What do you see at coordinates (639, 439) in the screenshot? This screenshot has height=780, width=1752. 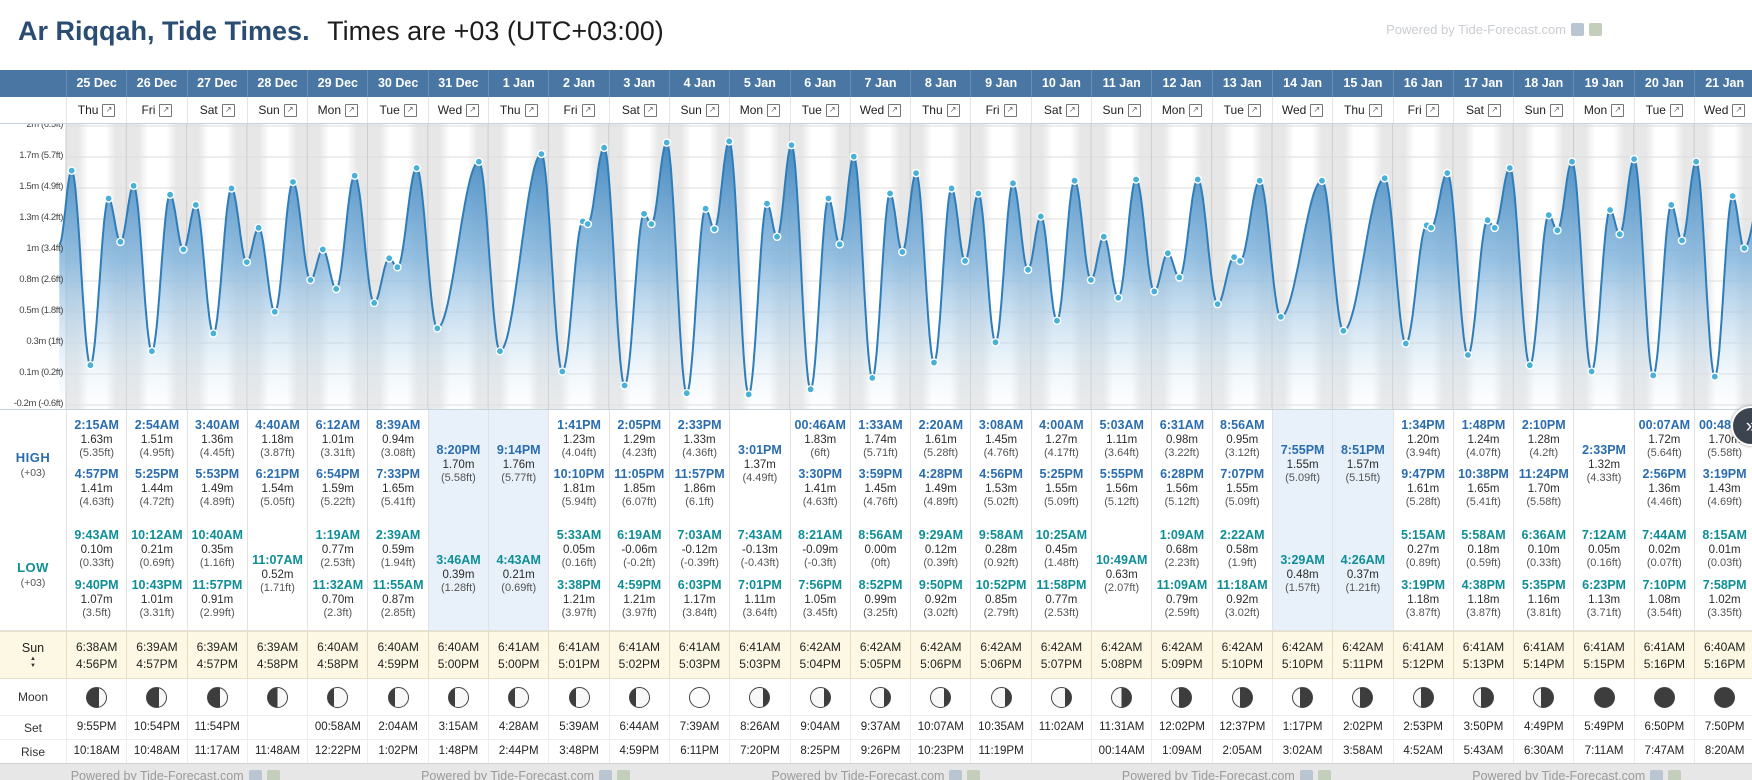 I see `high-tide-entry: 2:05PM 1.29m (4.23ft)` at bounding box center [639, 439].